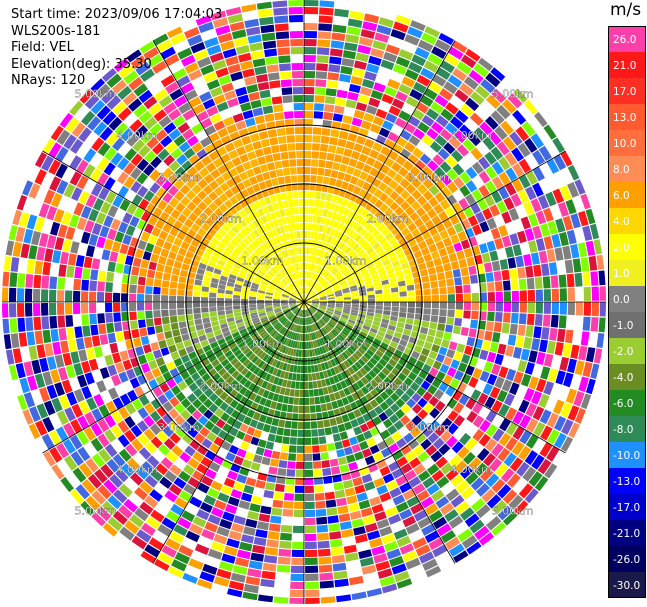 The width and height of the screenshot is (647, 607). I want to click on azimuth-line, so click(379, 171).